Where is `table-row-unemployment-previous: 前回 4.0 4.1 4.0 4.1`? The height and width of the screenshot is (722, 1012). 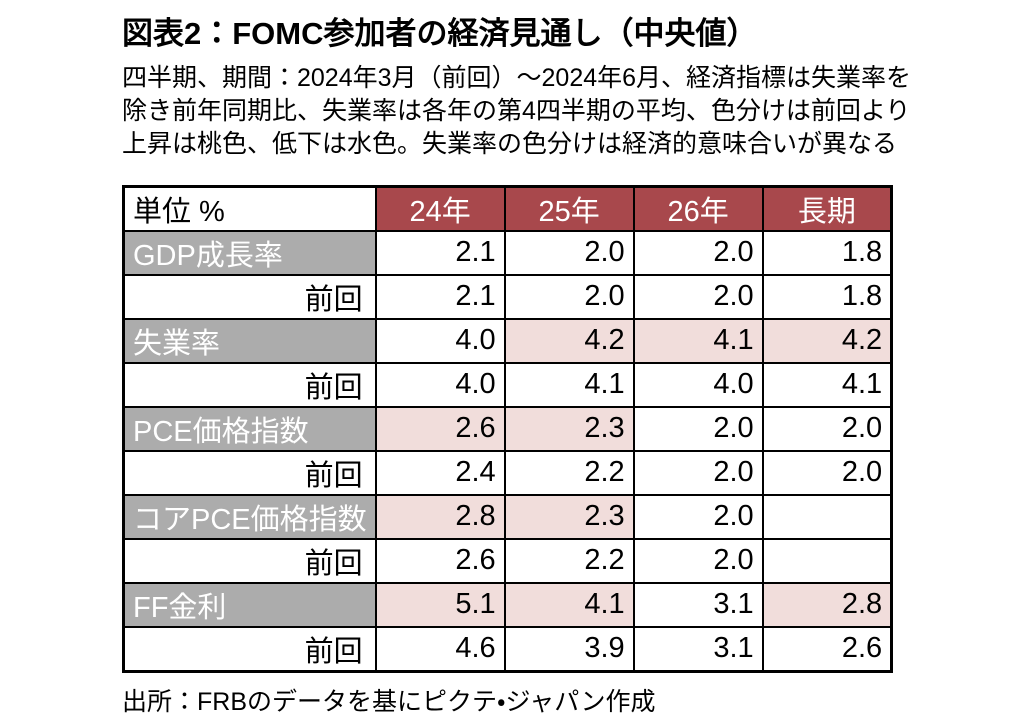 table-row-unemployment-previous: 前回 4.0 4.1 4.0 4.1 is located at coordinates (507, 384).